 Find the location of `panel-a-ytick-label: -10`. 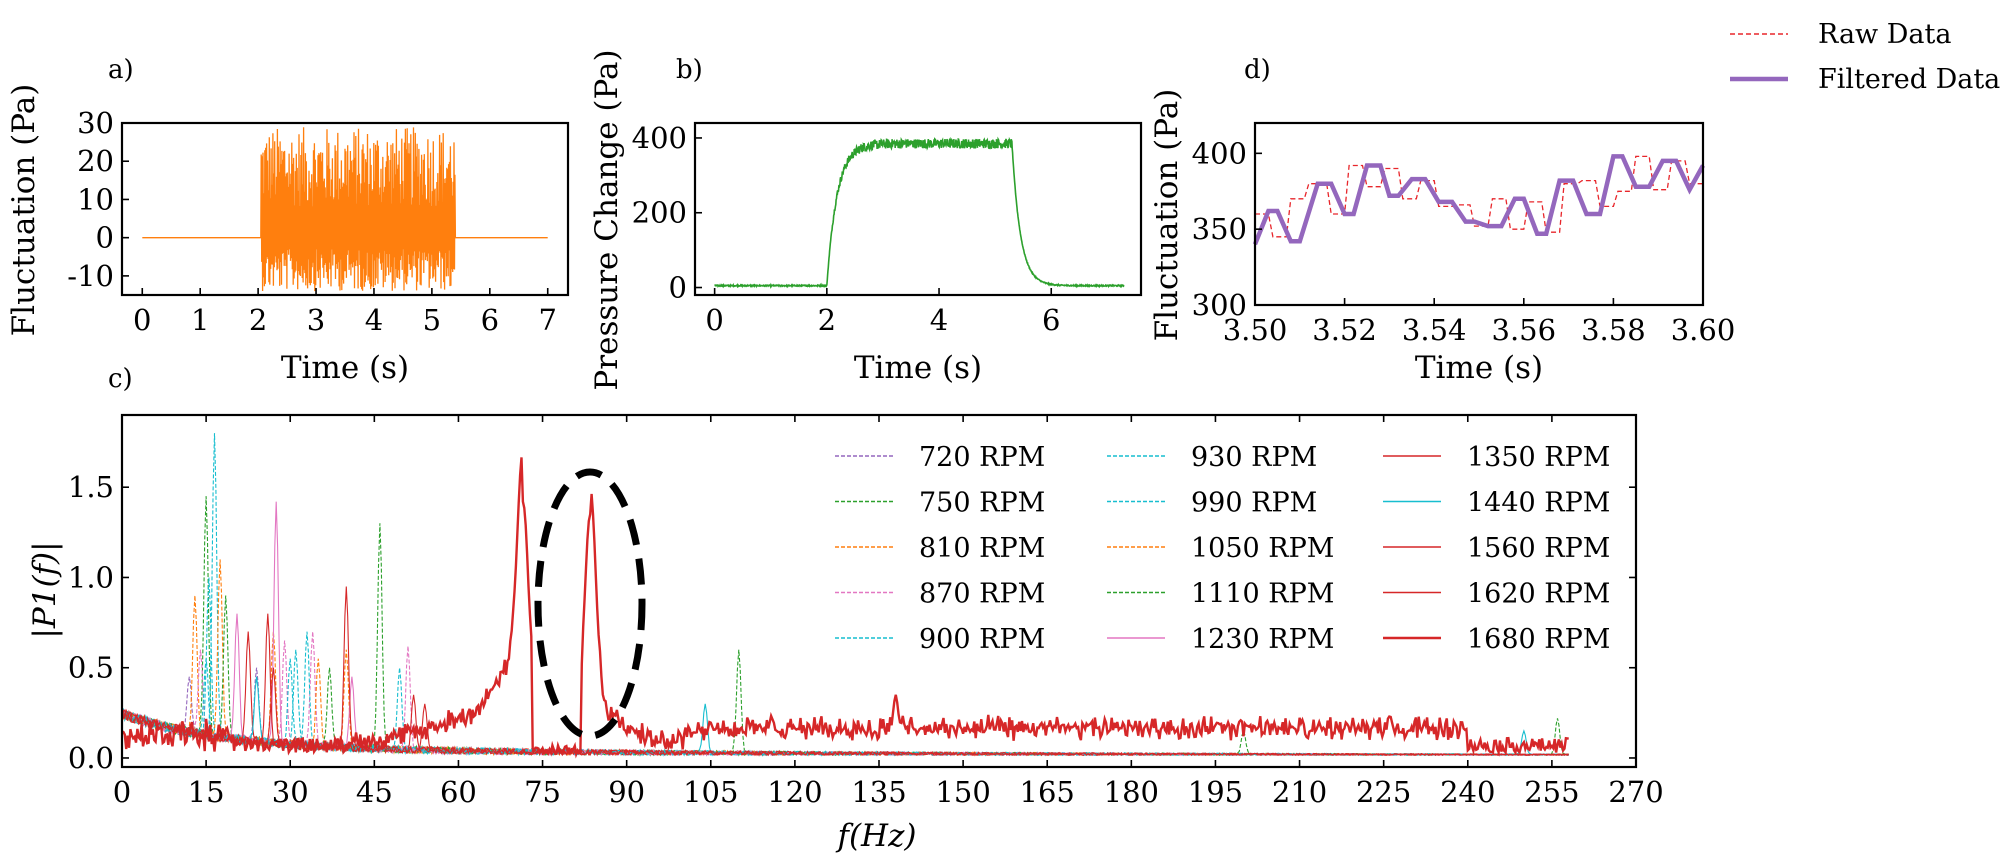

panel-a-ytick-label: -10 is located at coordinates (90, 276).